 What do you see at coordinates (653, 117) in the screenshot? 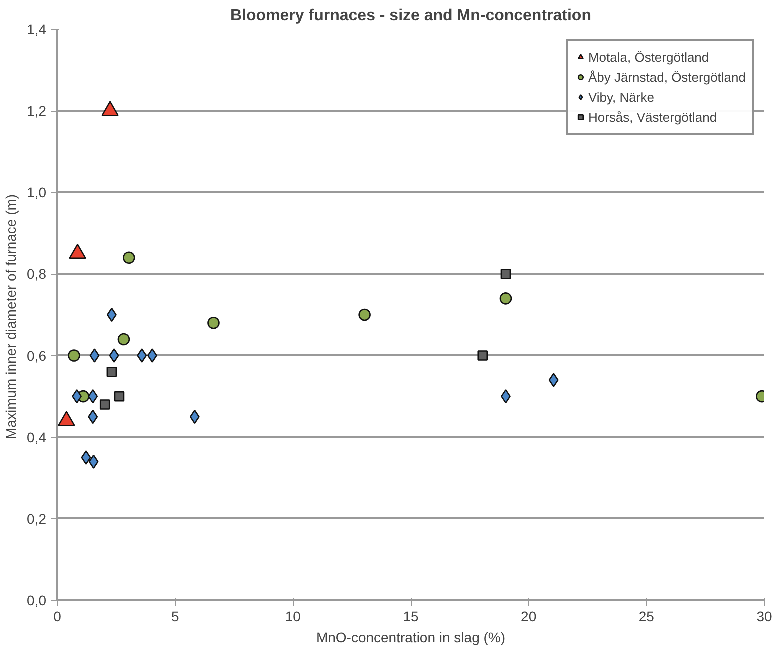
I see `legend-label: Horsås, Västergötland` at bounding box center [653, 117].